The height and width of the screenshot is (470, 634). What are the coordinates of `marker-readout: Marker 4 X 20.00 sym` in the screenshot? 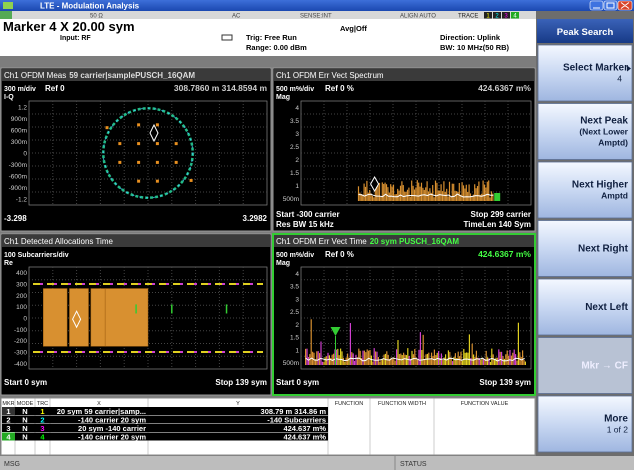 It's located at (69, 26).